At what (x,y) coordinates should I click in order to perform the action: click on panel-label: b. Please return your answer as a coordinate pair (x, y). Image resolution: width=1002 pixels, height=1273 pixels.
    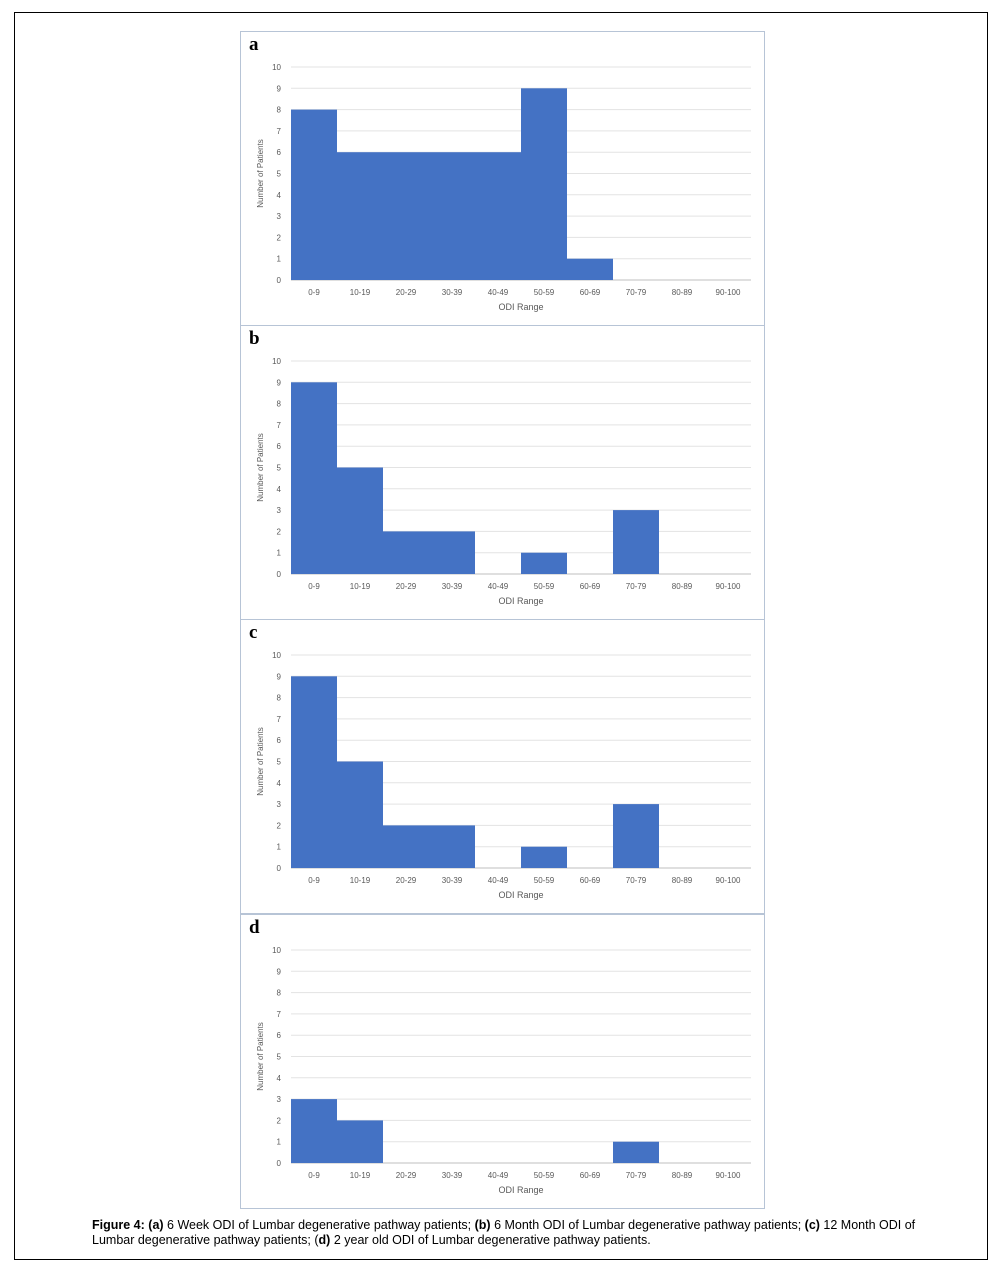
    Looking at the image, I should click on (254, 338).